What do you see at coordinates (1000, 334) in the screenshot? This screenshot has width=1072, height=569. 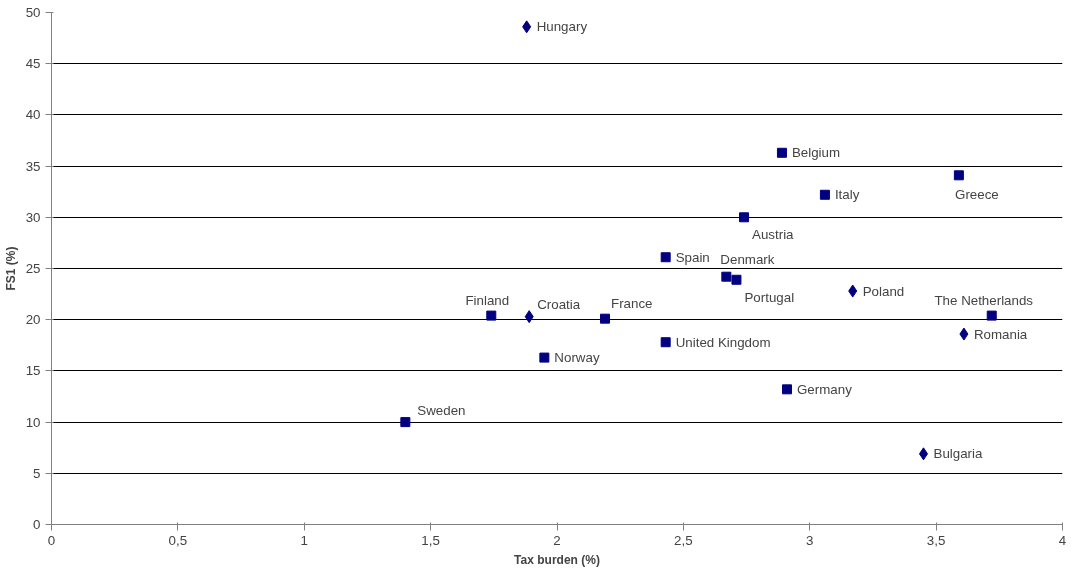 I see `annotation: Romania` at bounding box center [1000, 334].